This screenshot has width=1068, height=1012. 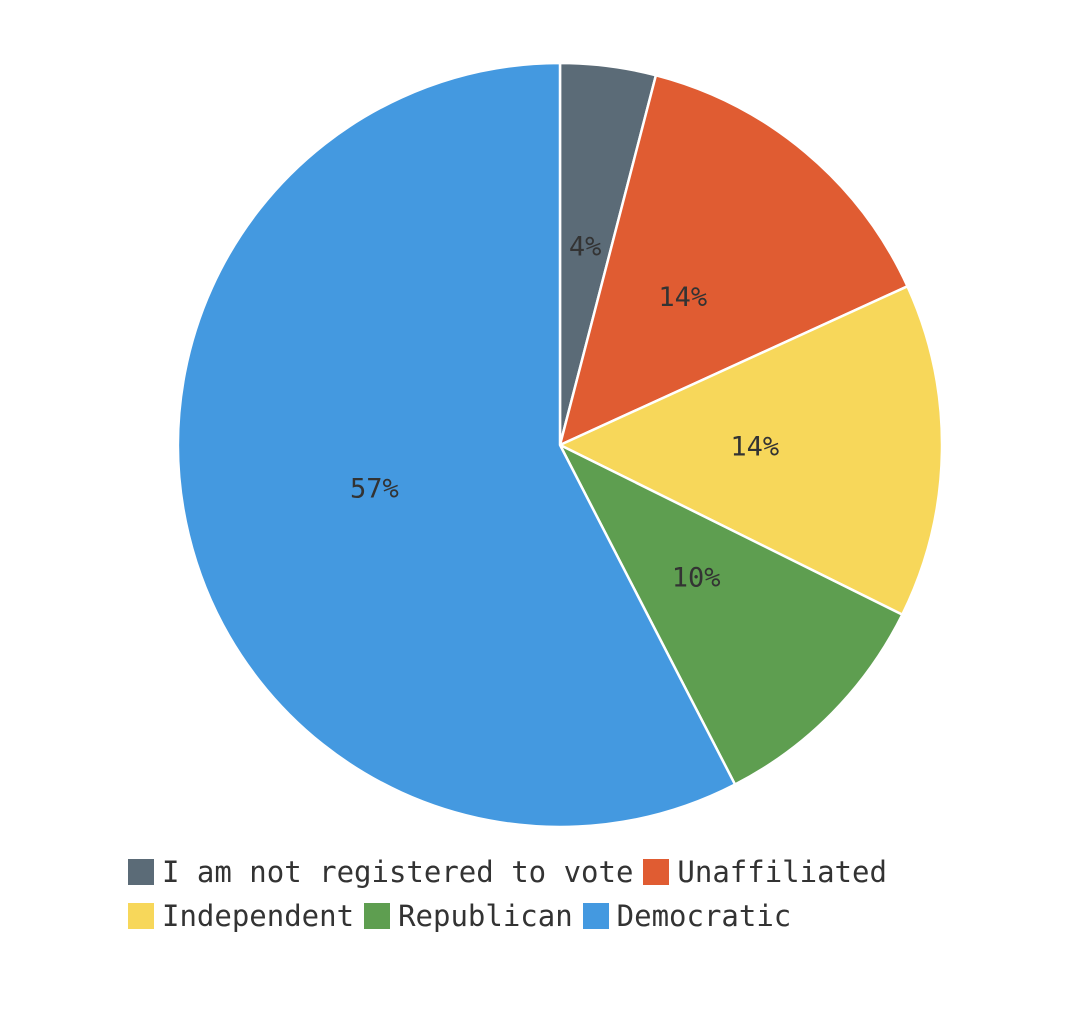 What do you see at coordinates (141, 872) in the screenshot?
I see `legend-swatch-not-registered` at bounding box center [141, 872].